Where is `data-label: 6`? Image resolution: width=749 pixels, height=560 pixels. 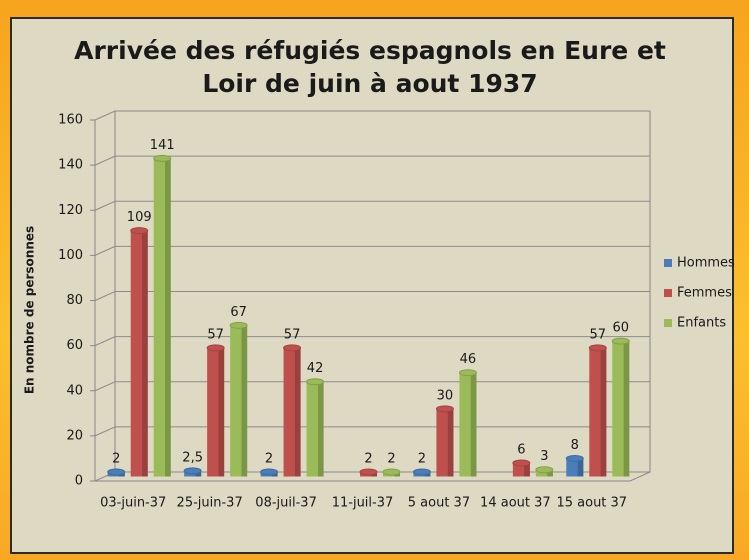 data-label: 6 is located at coordinates (521, 449).